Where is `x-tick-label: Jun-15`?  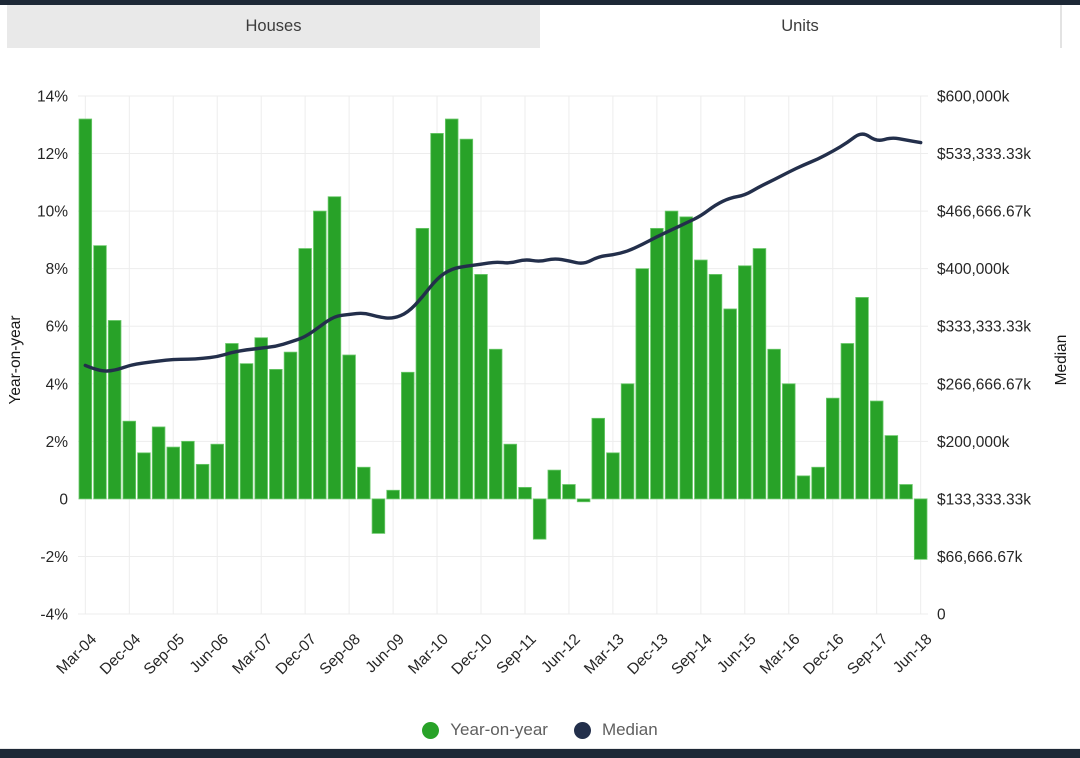
x-tick-label: Jun-15 is located at coordinates (737, 654).